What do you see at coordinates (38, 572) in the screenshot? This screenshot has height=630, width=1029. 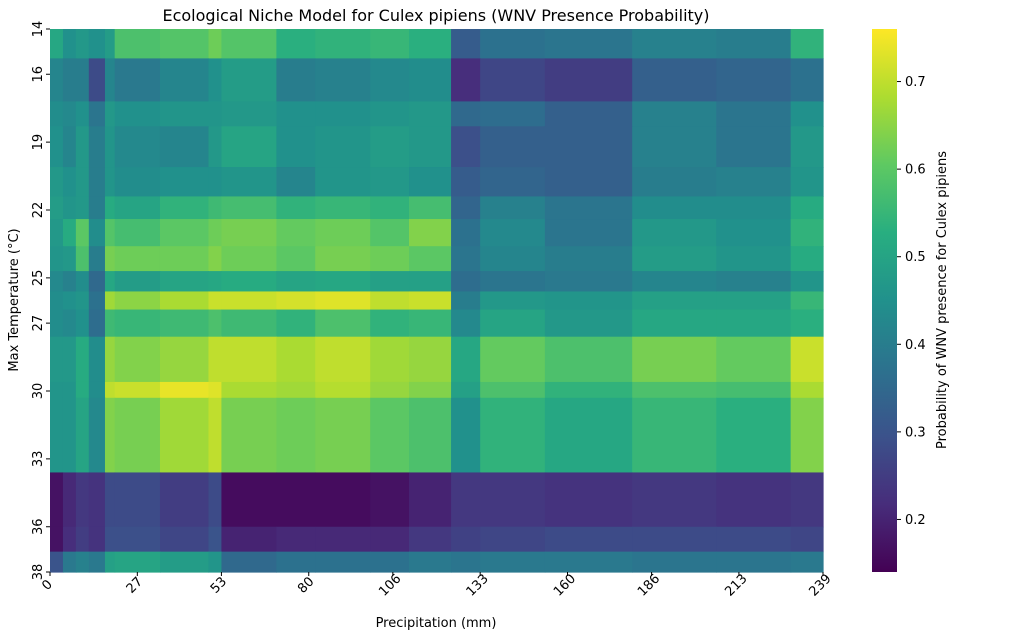 I see `y-tick-label: 38` at bounding box center [38, 572].